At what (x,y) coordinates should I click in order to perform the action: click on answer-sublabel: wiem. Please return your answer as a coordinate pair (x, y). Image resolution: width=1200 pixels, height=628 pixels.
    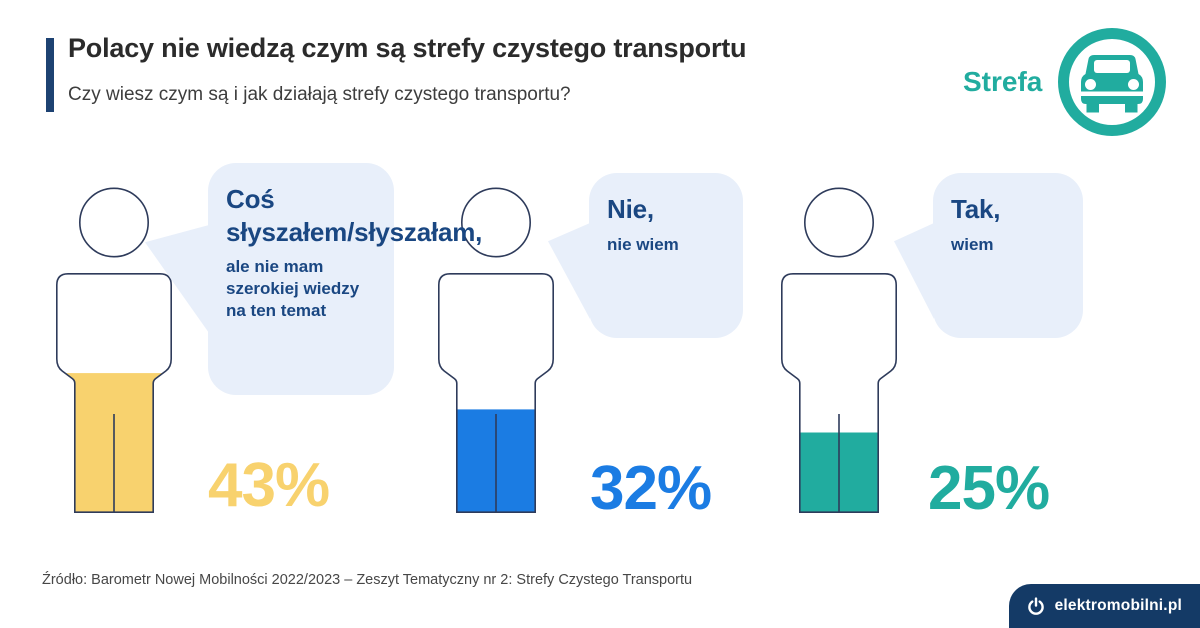
    Looking at the image, I should click on (972, 244).